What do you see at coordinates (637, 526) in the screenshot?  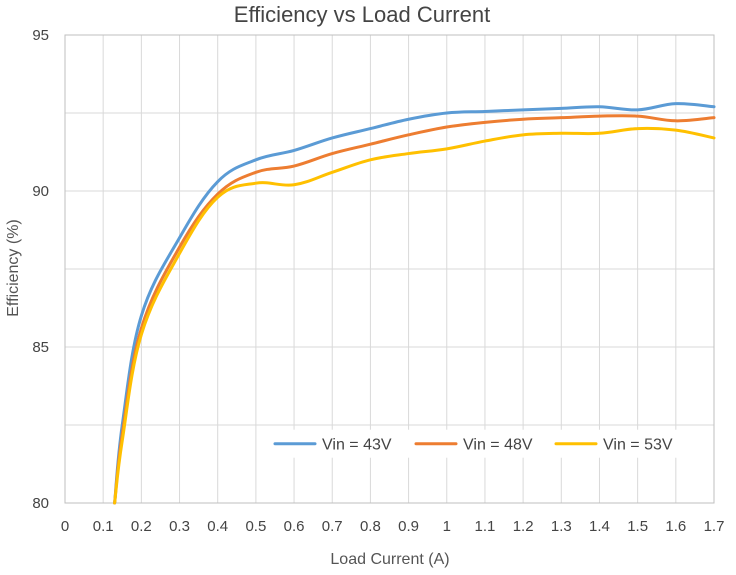 I see `x-tick-label: 1.5` at bounding box center [637, 526].